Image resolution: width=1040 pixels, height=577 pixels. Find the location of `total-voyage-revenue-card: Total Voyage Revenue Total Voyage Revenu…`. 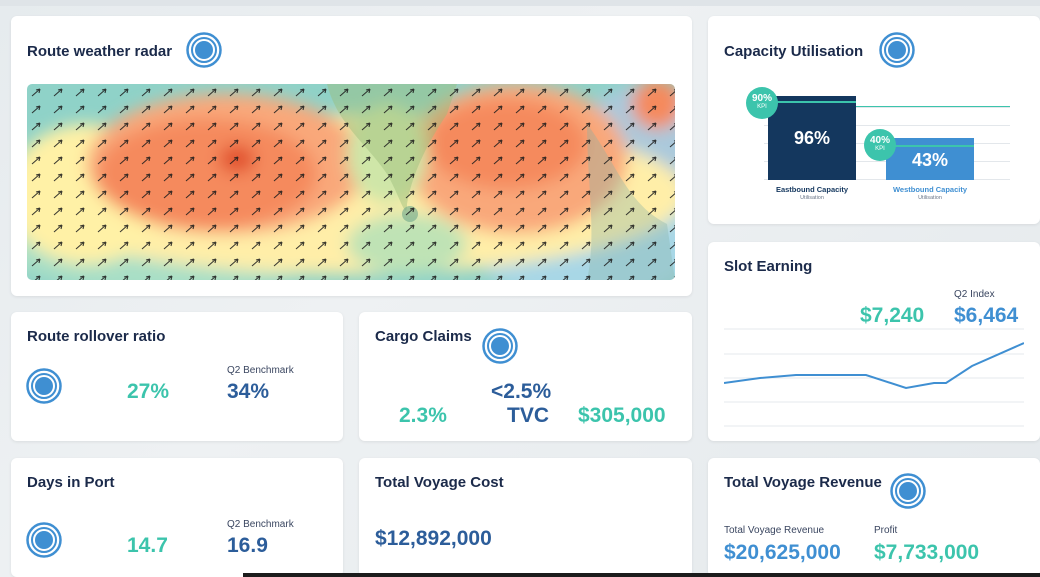

total-voyage-revenue-card: Total Voyage Revenue Total Voyage Revenu… is located at coordinates (874, 517).